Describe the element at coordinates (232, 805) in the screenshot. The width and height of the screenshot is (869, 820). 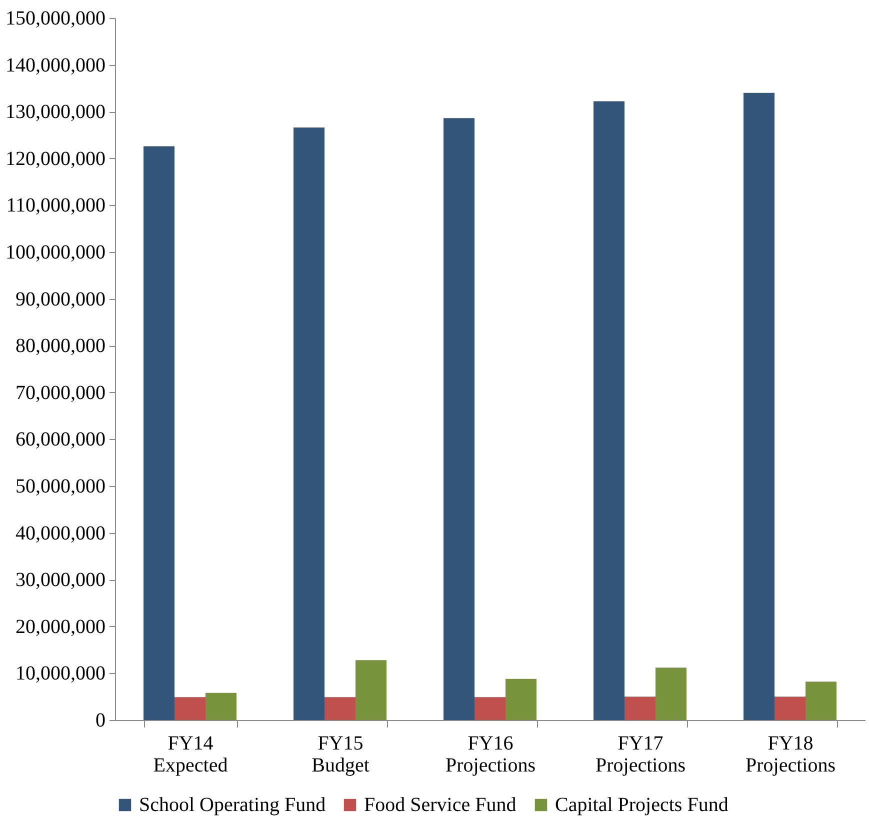
I see `legend-label: School Operating Fund` at that location.